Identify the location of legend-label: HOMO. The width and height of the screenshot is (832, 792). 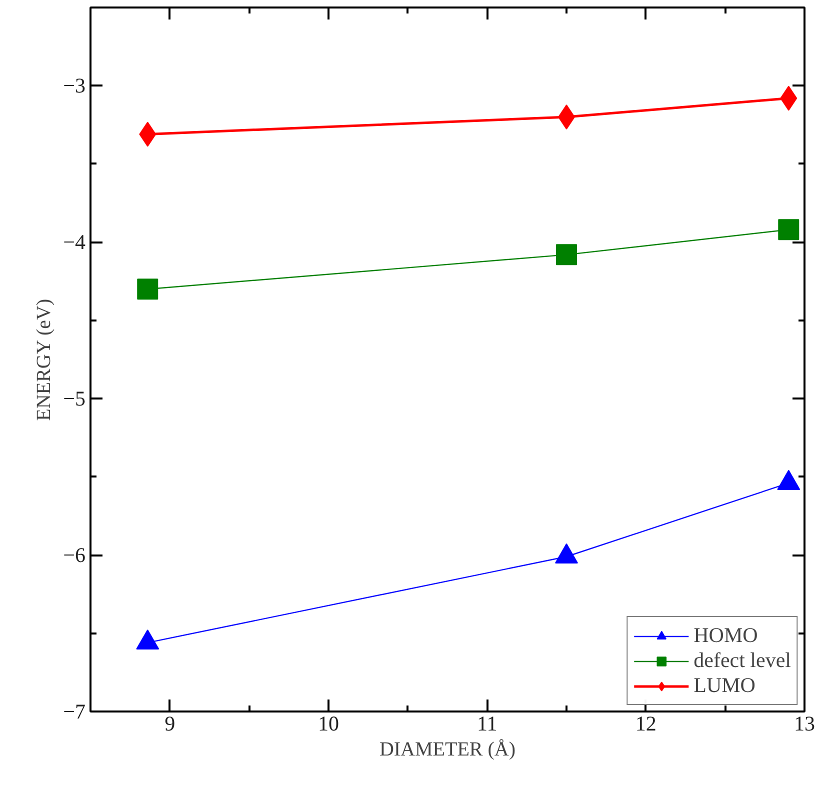
(726, 635).